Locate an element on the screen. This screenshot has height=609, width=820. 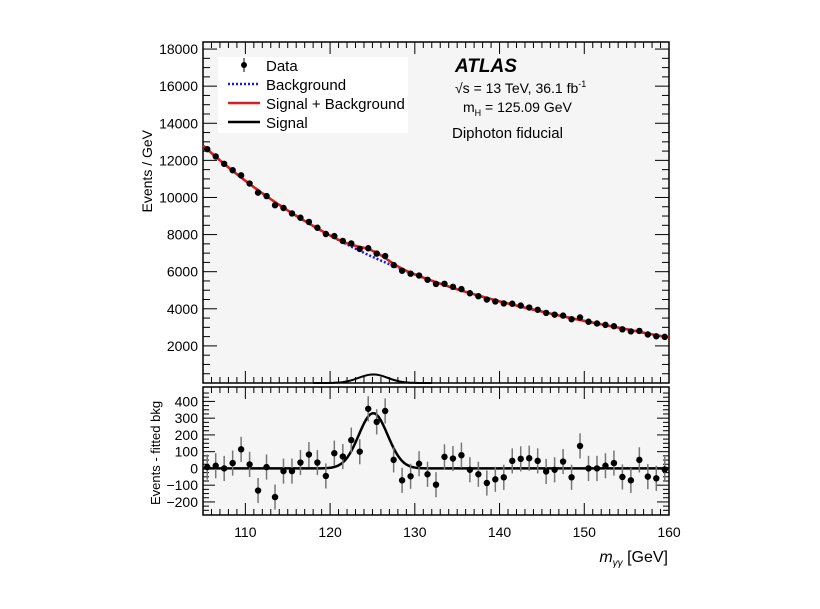
y-tick-label: 100 is located at coordinates (187, 452).